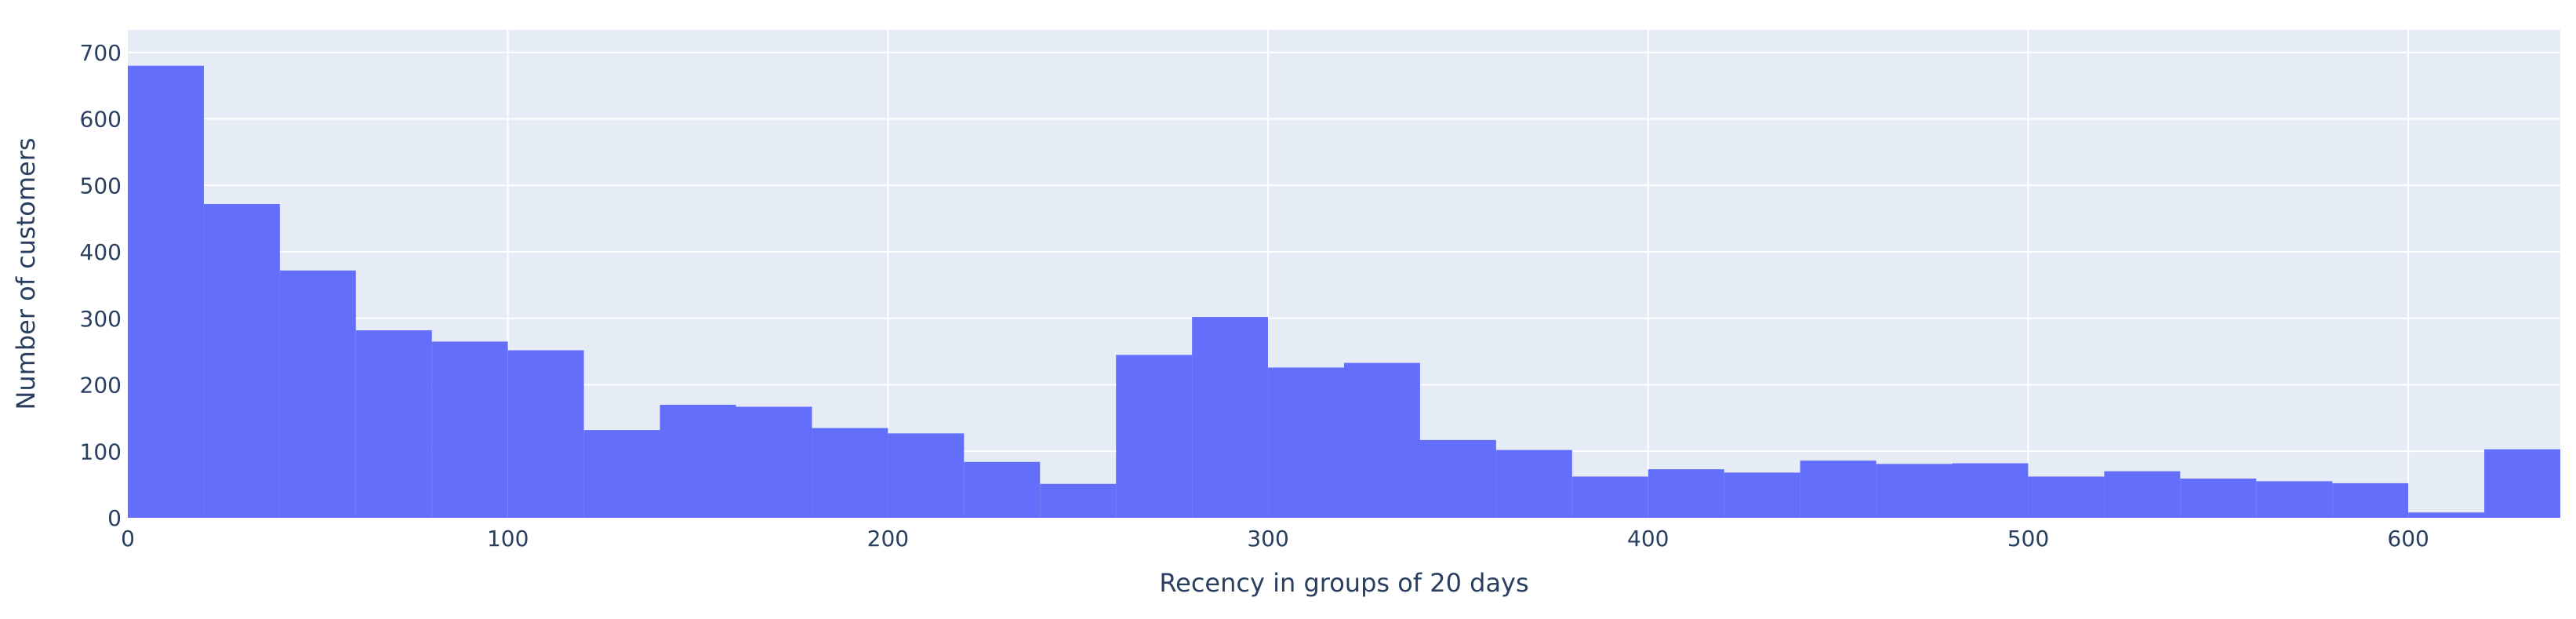 This screenshot has width=2576, height=619. I want to click on y-tick-label: 700, so click(101, 53).